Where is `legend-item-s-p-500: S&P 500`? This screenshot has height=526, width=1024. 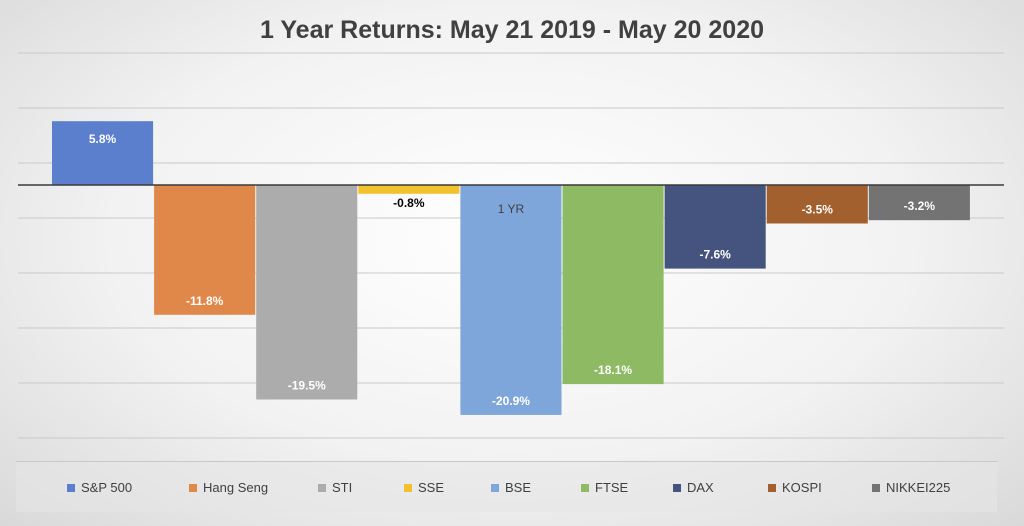 legend-item-s-p-500: S&P 500 is located at coordinates (99, 487).